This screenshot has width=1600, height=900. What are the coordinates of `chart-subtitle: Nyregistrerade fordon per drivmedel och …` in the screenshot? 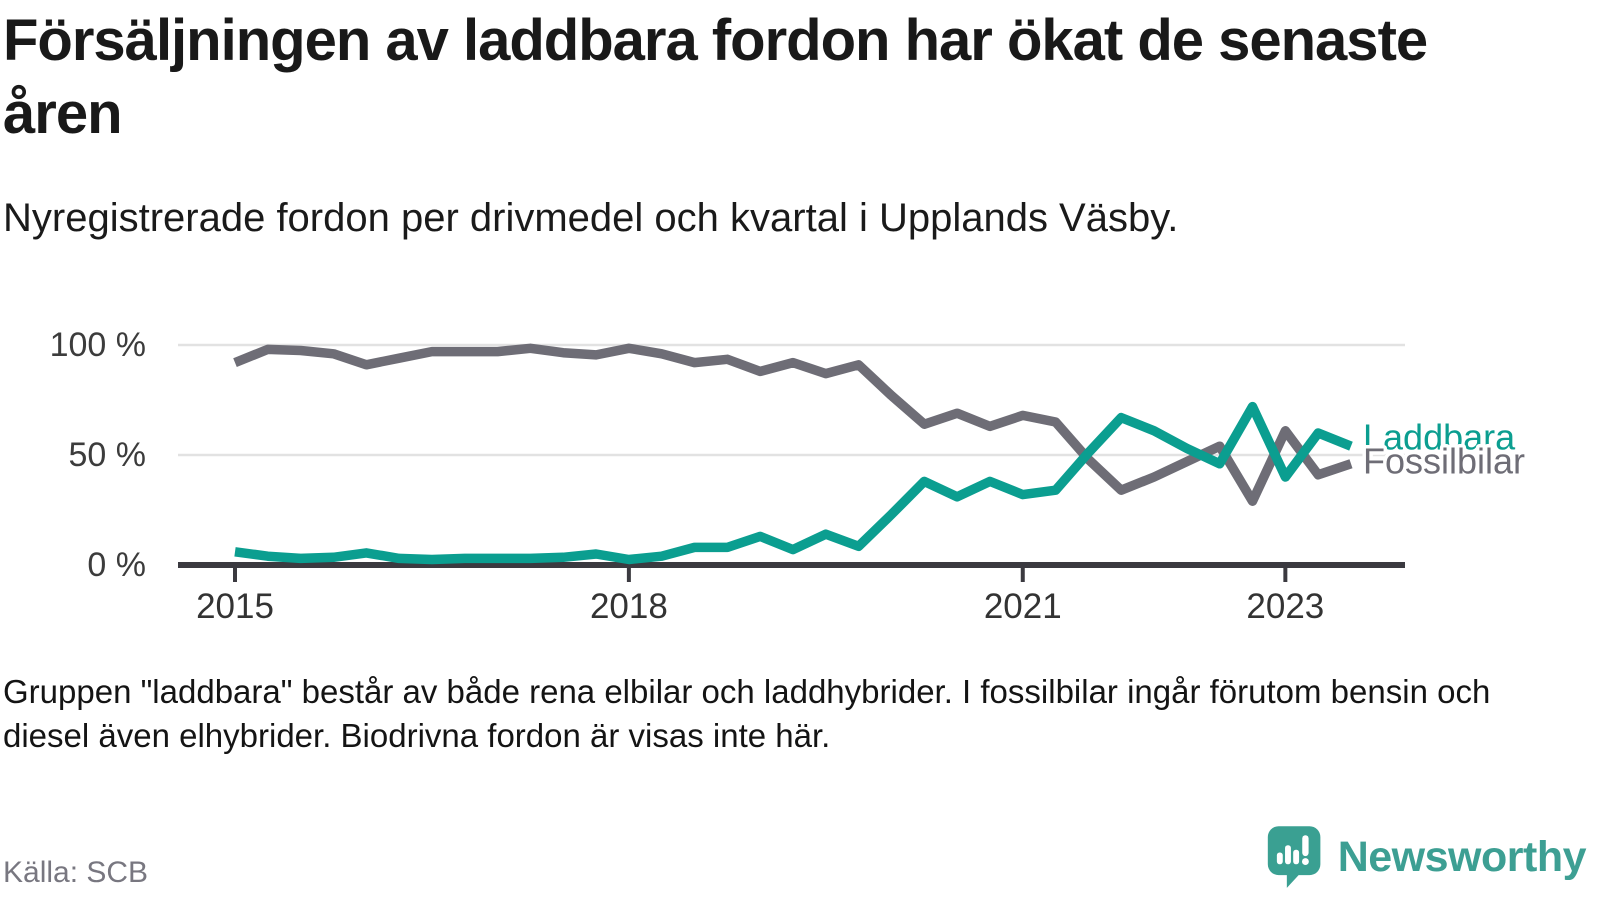 It's located at (591, 218).